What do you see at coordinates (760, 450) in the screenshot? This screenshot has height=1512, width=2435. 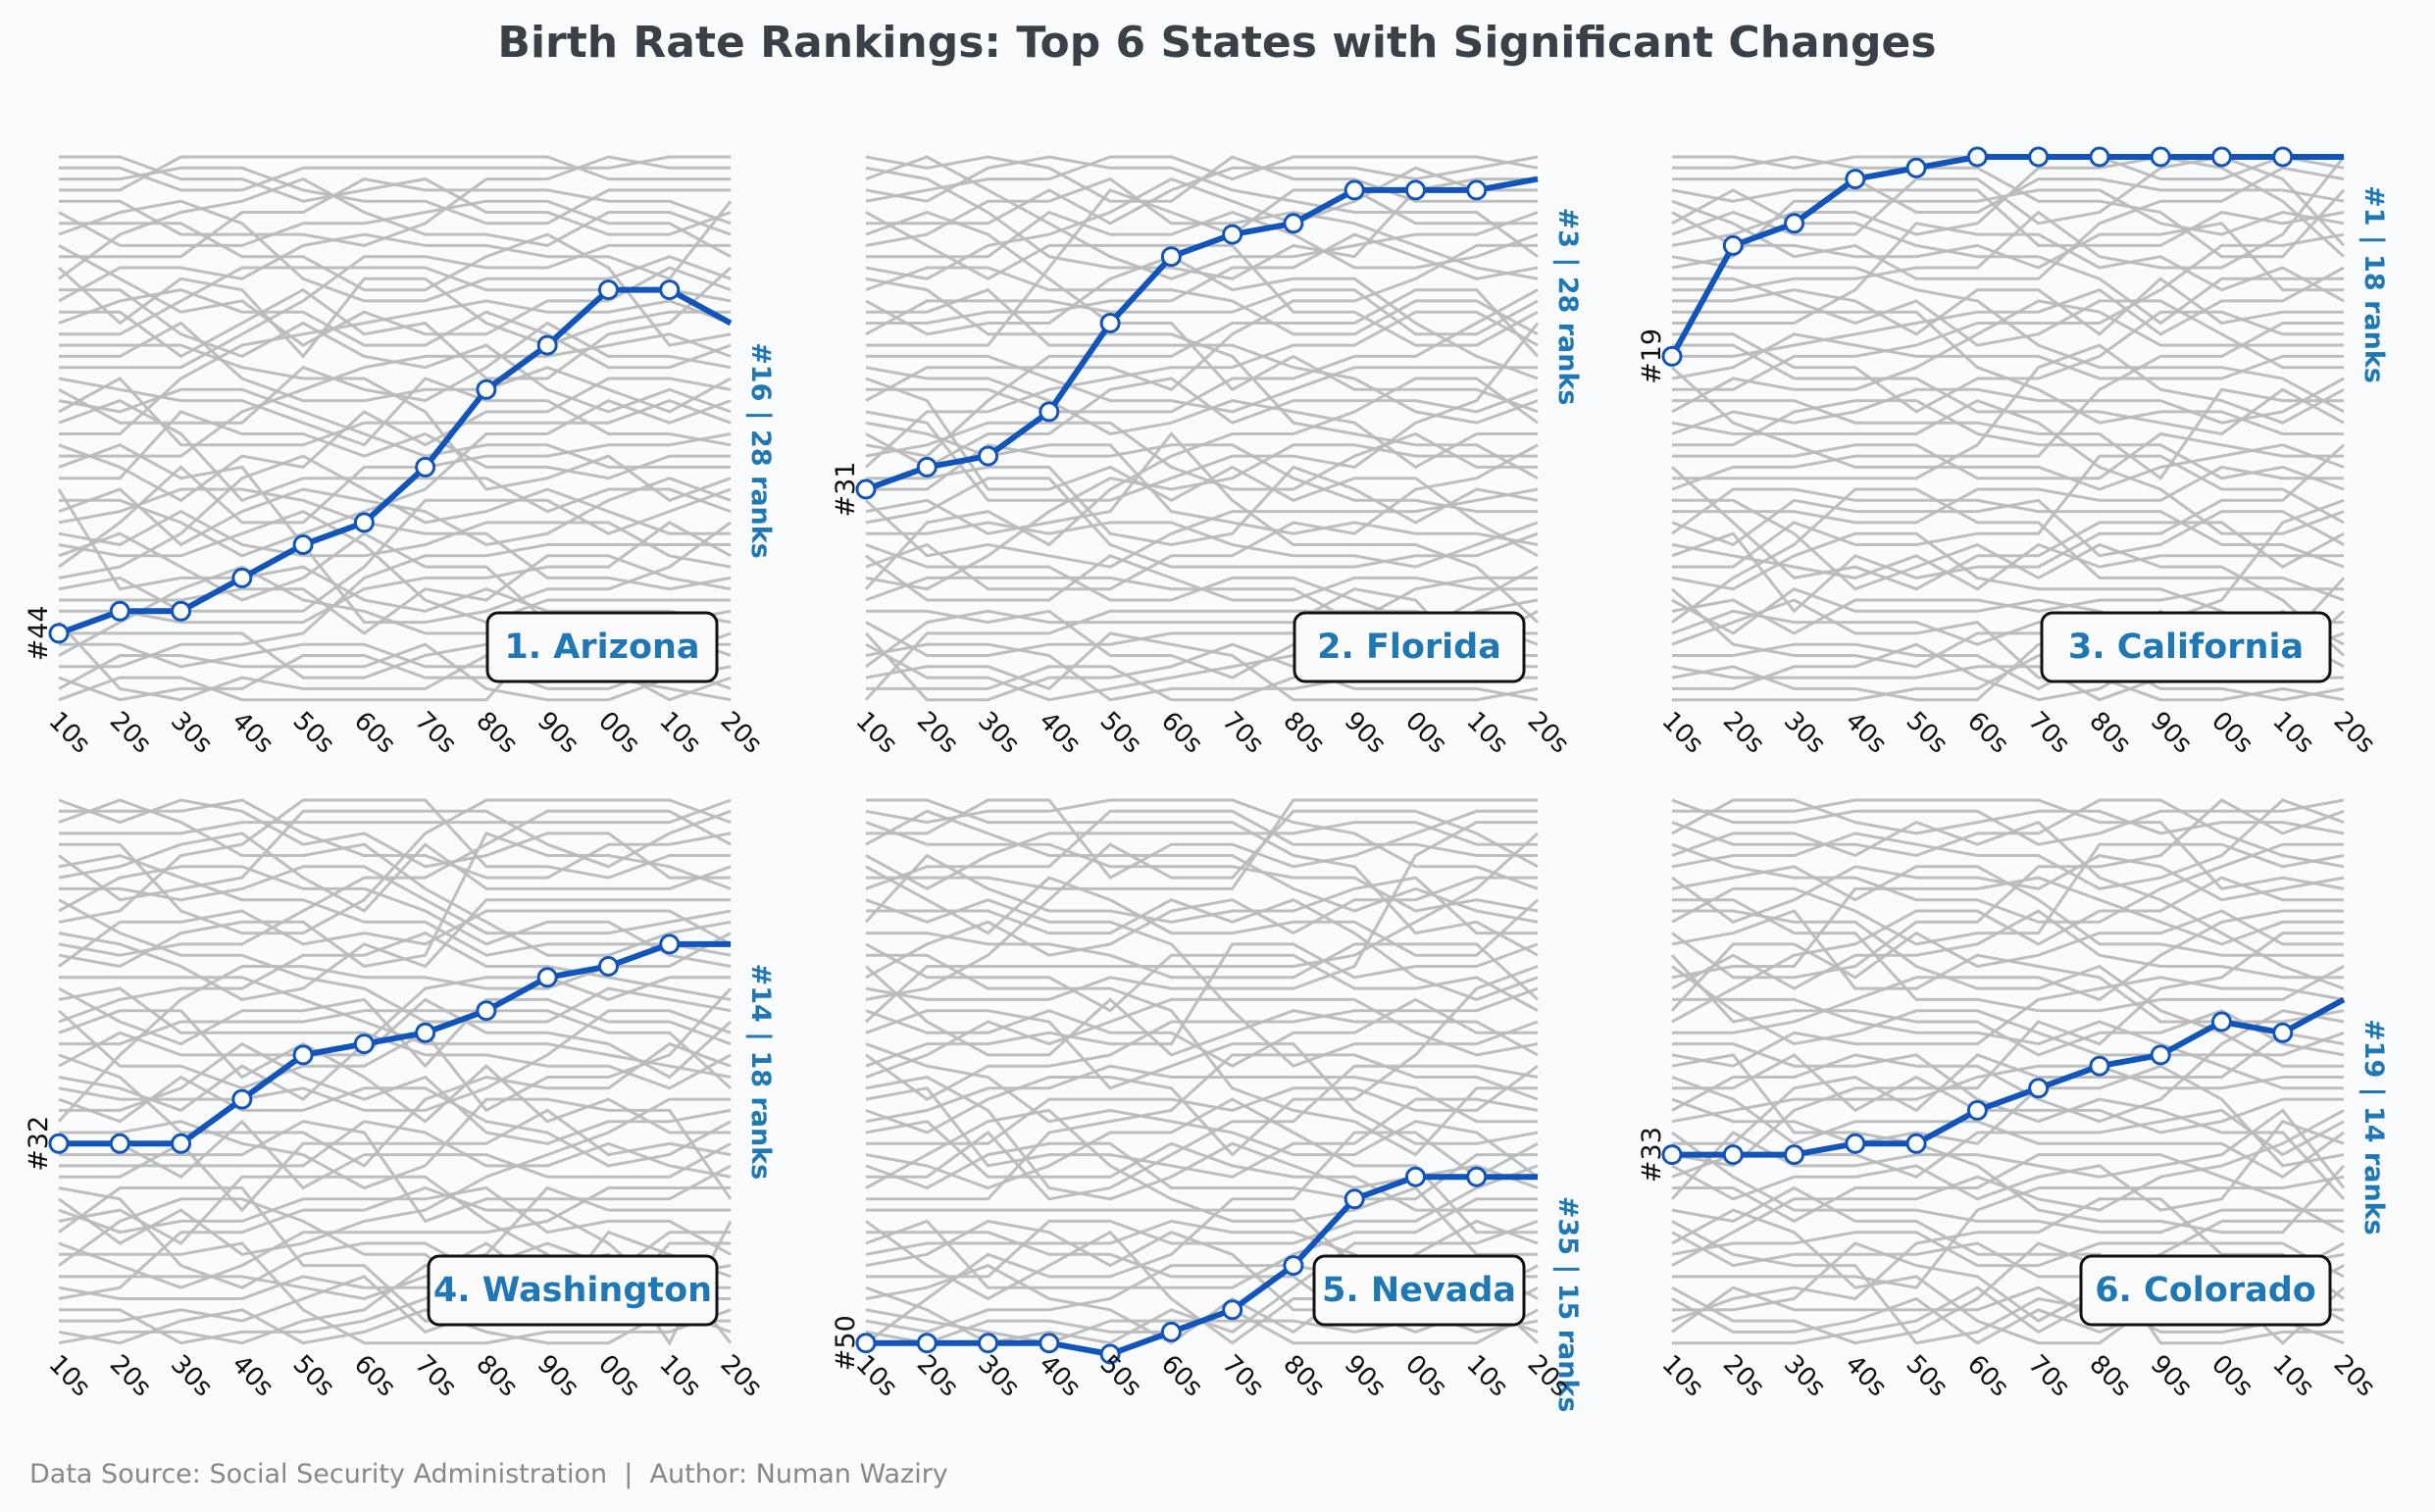 I see `end-rank-label: #16 | 28 ranks` at bounding box center [760, 450].